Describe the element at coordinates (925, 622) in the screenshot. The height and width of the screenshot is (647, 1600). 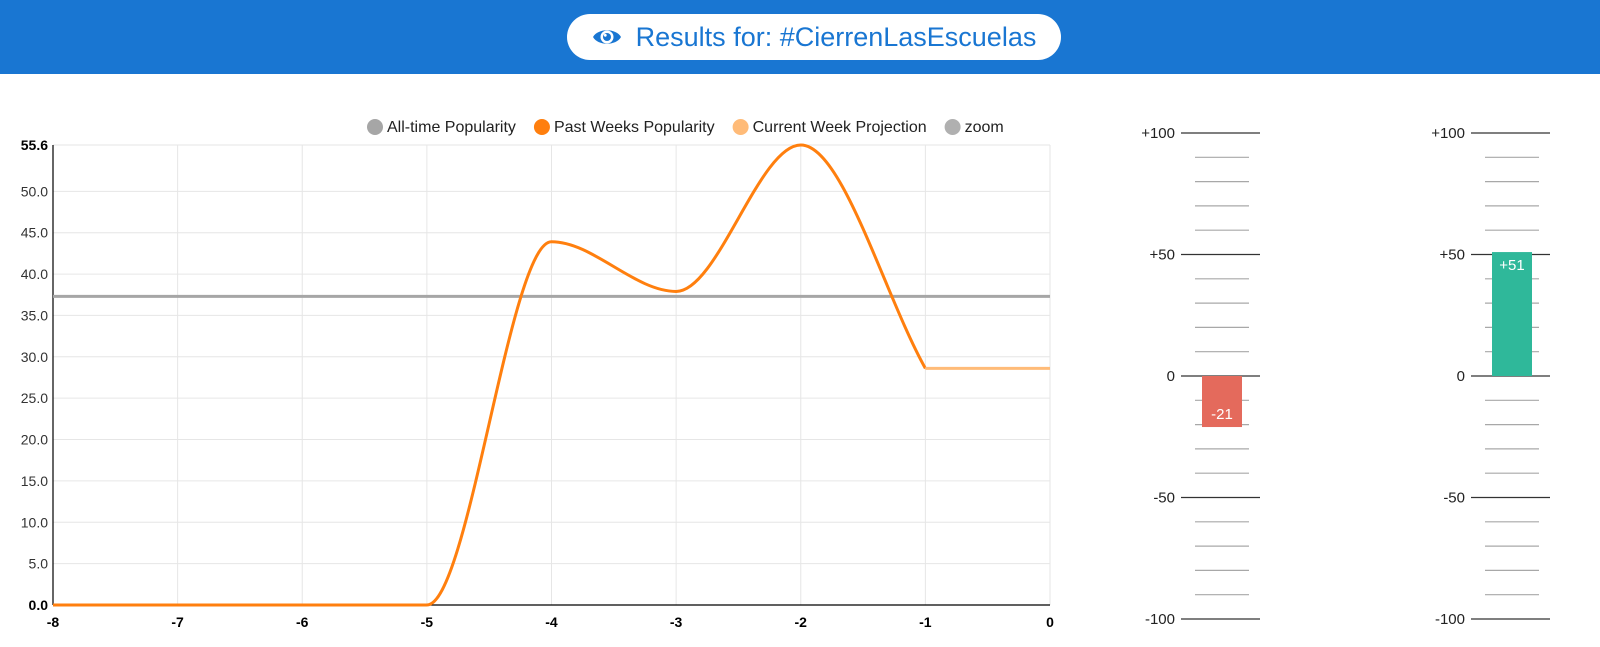
I see `x-tick-label: -1` at that location.